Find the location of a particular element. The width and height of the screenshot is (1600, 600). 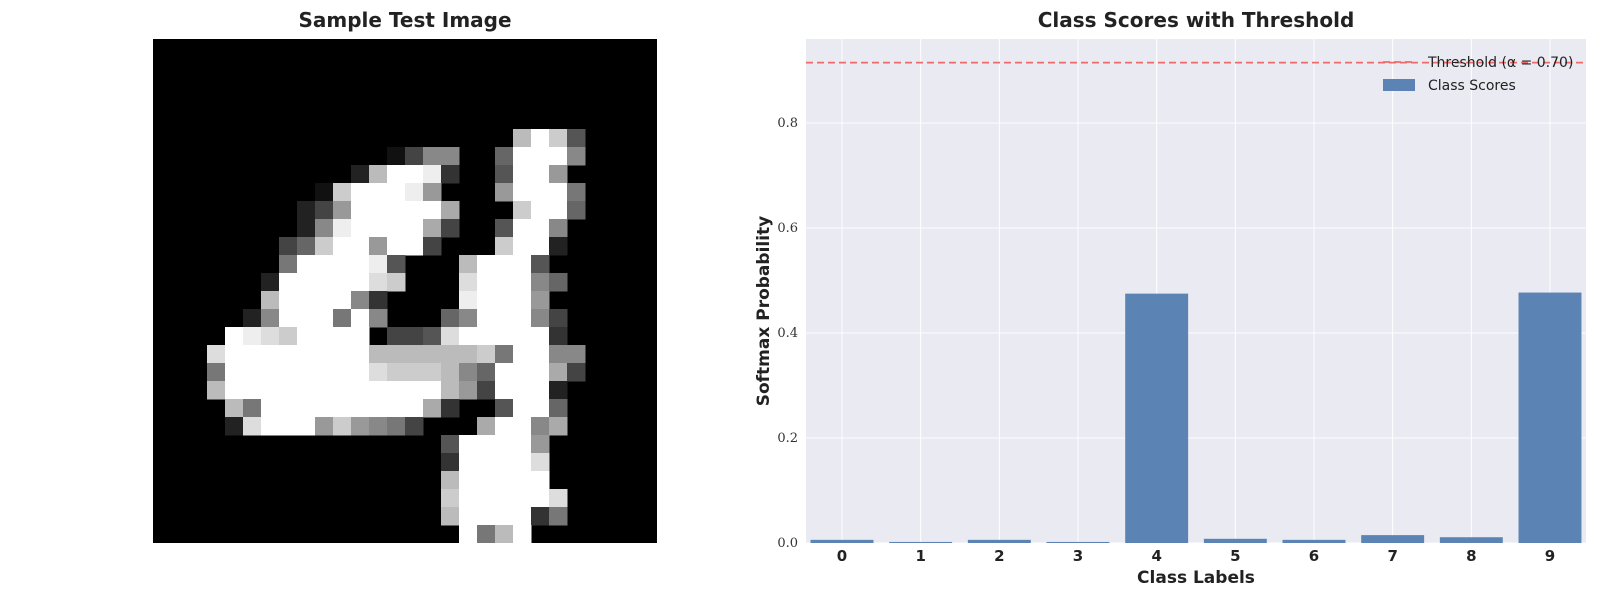

x-tick-label: 5 is located at coordinates (1235, 556).